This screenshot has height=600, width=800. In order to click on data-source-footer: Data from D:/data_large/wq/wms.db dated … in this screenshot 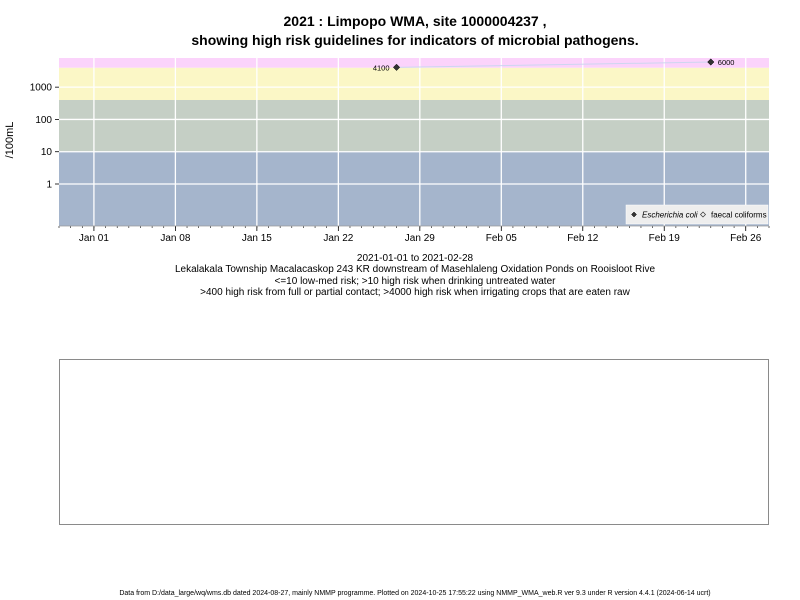, I will do `click(415, 593)`.